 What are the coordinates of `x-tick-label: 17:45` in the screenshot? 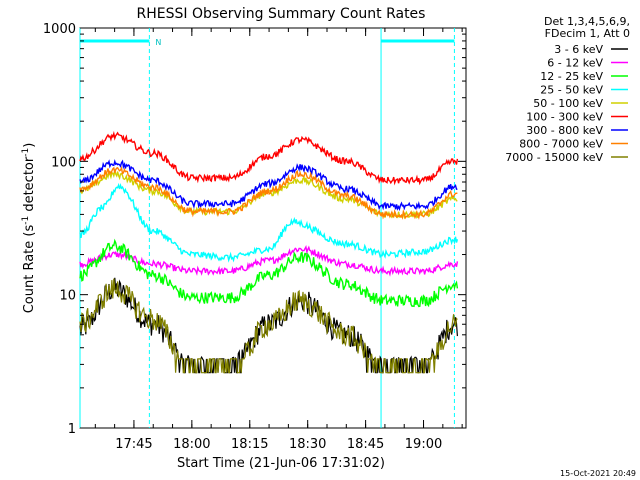 It's located at (133, 444).